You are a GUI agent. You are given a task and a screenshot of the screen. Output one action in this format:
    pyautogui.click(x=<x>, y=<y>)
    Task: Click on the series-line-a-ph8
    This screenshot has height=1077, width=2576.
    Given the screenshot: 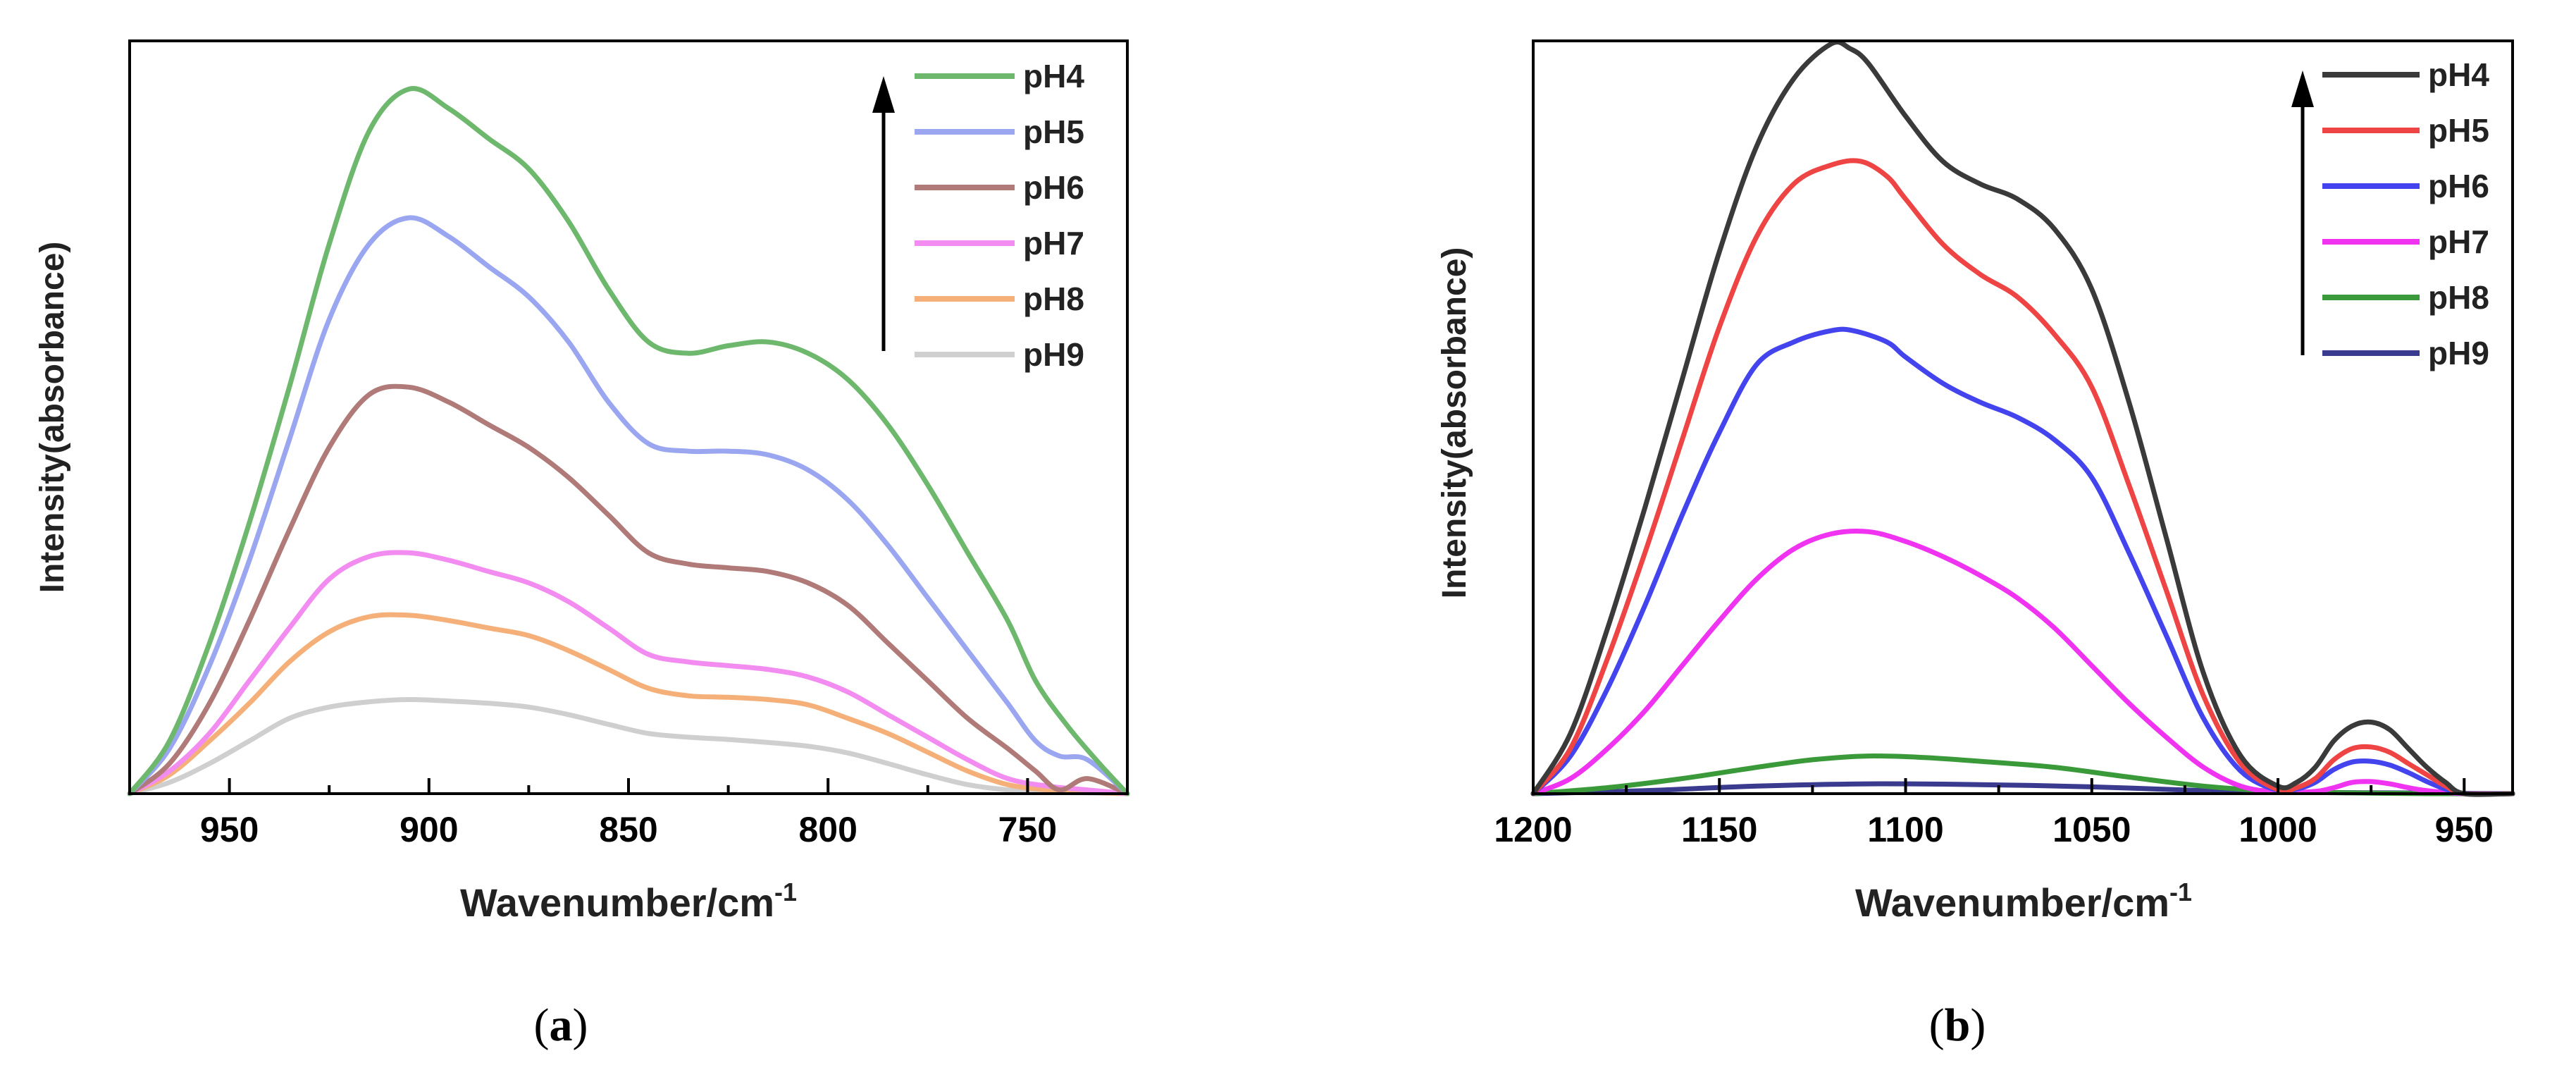 What is the action you would take?
    pyautogui.click(x=628, y=704)
    